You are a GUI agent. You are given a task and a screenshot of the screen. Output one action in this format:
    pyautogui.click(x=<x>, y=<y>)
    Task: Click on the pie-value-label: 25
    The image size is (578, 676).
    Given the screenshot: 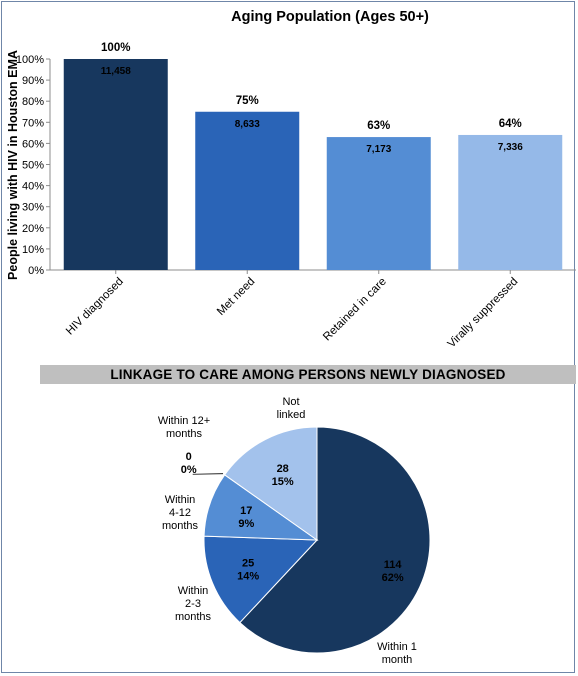 What is the action you would take?
    pyautogui.click(x=248, y=564)
    